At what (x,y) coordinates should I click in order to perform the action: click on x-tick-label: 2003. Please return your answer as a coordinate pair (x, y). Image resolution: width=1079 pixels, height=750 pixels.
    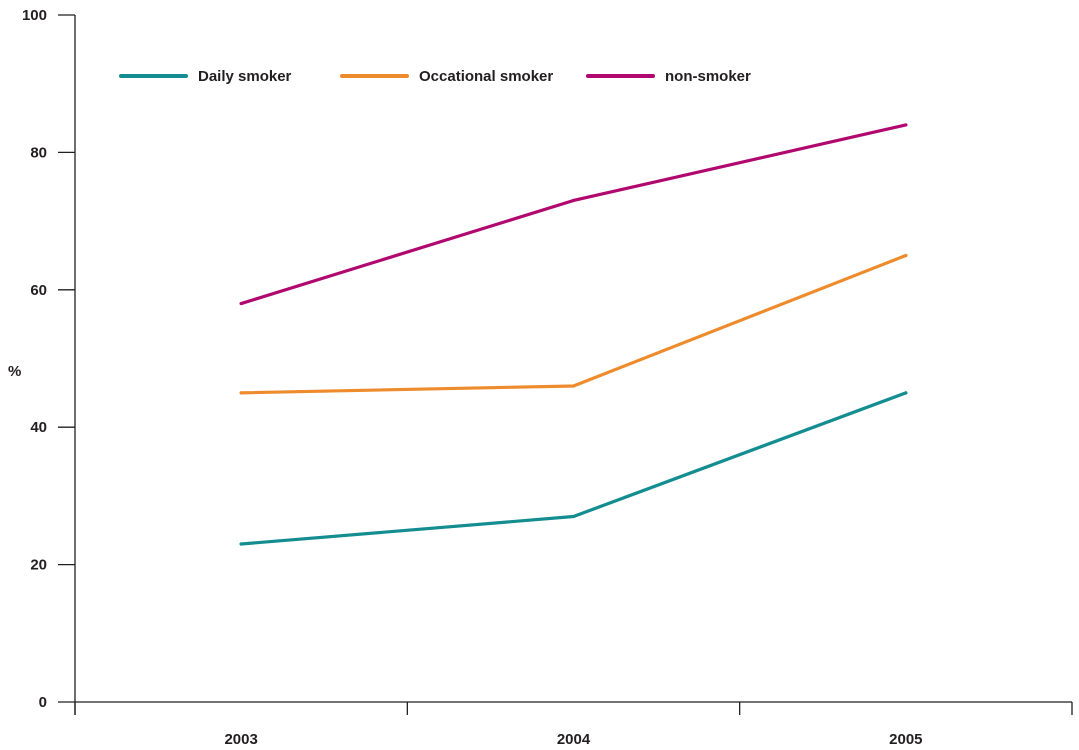
    Looking at the image, I should click on (240, 739).